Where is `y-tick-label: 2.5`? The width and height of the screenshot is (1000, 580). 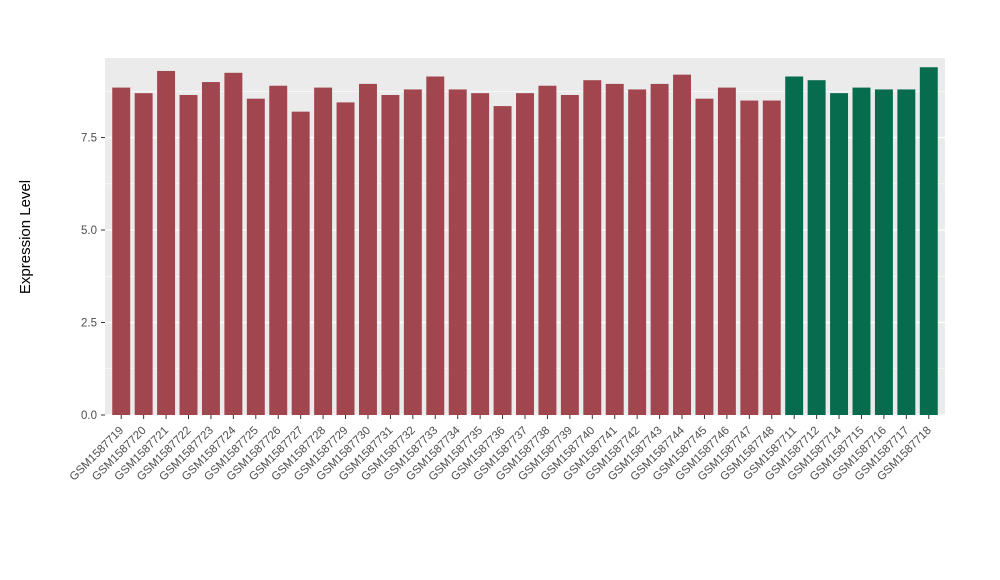
y-tick-label: 2.5 is located at coordinates (89, 324).